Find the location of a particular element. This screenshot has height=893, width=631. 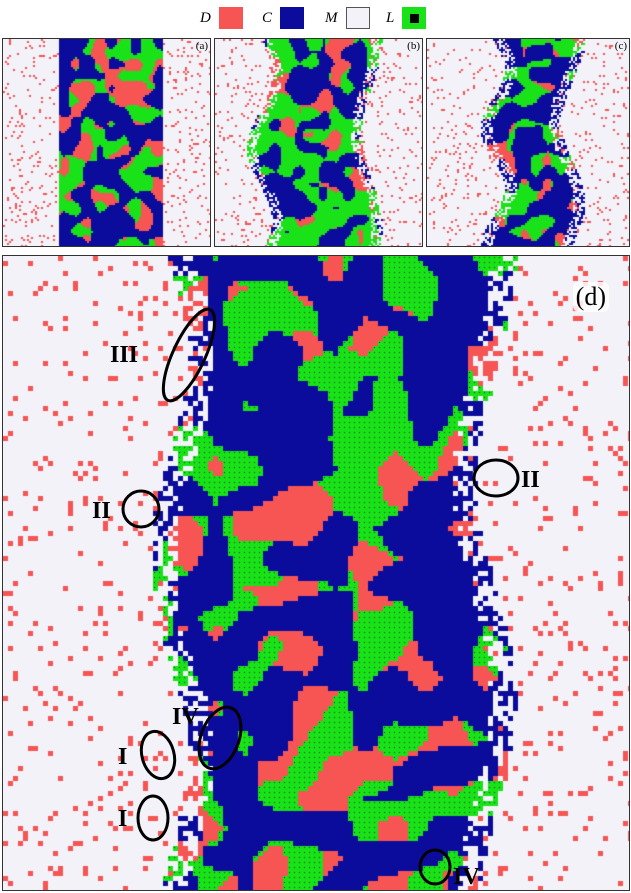

legend-item-c: C is located at coordinates (283, 18).